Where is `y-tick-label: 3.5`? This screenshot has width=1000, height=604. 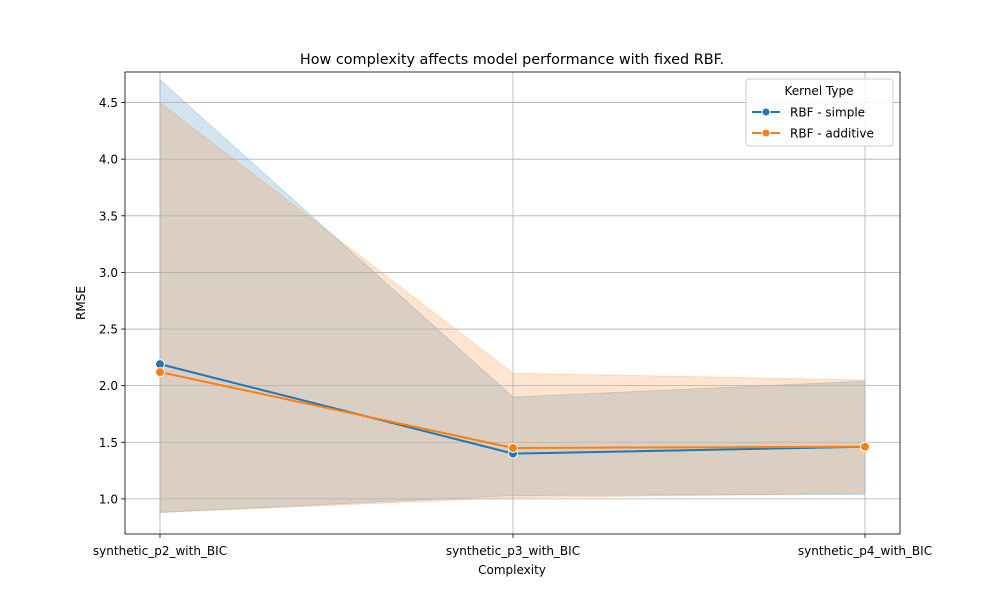 y-tick-label: 3.5 is located at coordinates (108, 216).